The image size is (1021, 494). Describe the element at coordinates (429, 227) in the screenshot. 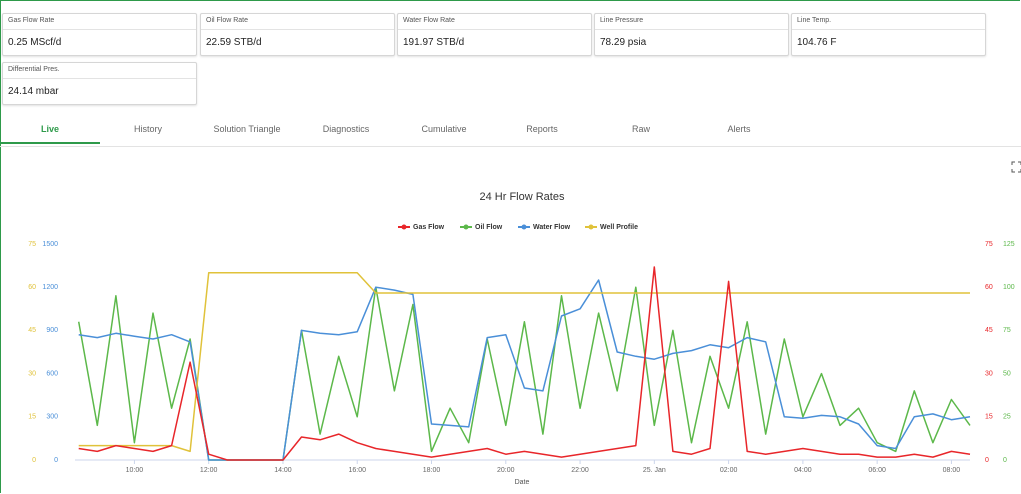

I see `legend-label: Gas Flow` at that location.